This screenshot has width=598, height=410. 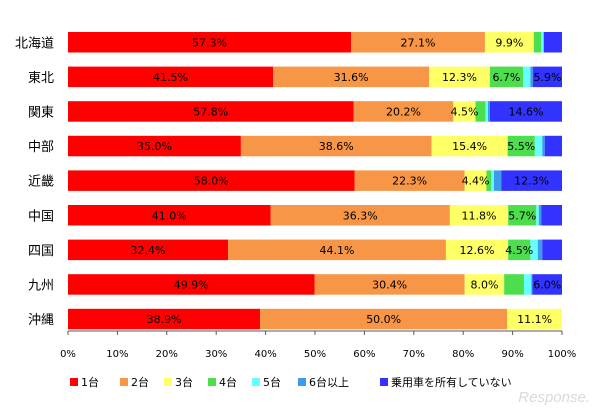 I want to click on data-label: 57.8%, so click(x=210, y=111).